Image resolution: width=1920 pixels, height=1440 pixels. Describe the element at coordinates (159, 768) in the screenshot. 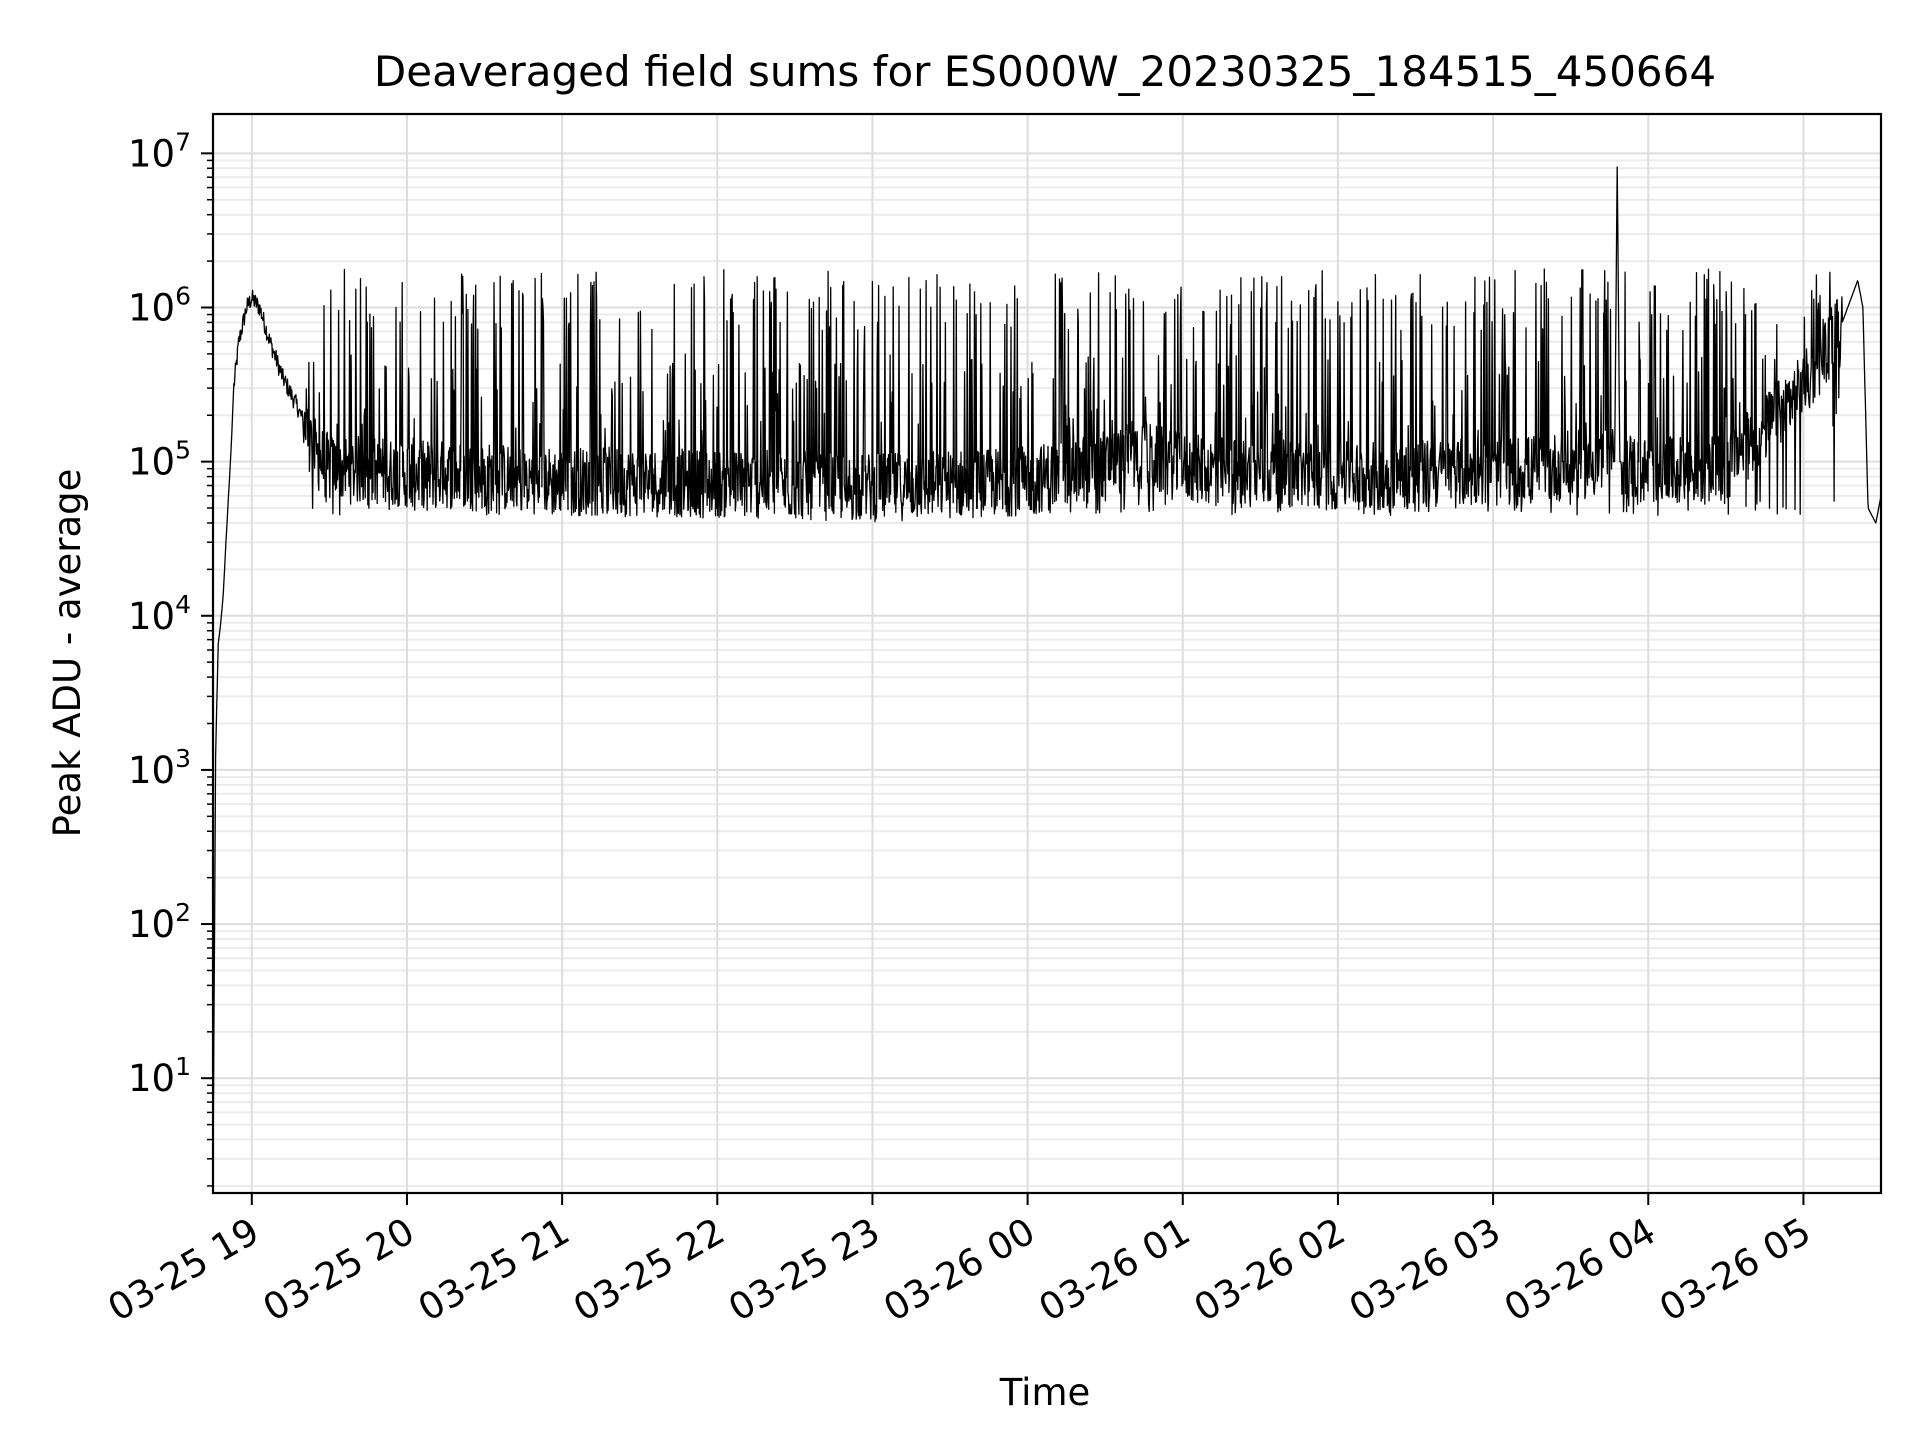

I see `y-tick-label: 10³` at that location.